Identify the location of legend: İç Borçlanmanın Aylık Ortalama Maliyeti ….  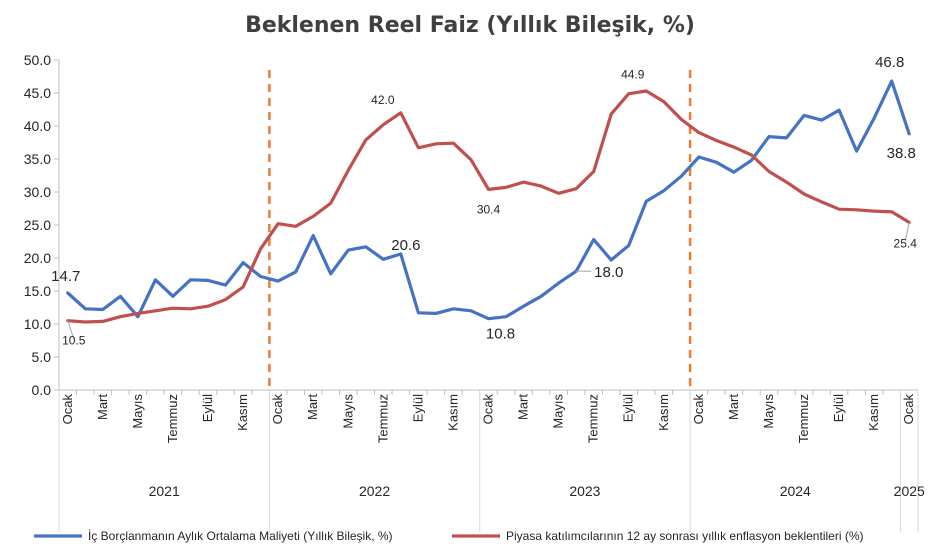
(448, 536).